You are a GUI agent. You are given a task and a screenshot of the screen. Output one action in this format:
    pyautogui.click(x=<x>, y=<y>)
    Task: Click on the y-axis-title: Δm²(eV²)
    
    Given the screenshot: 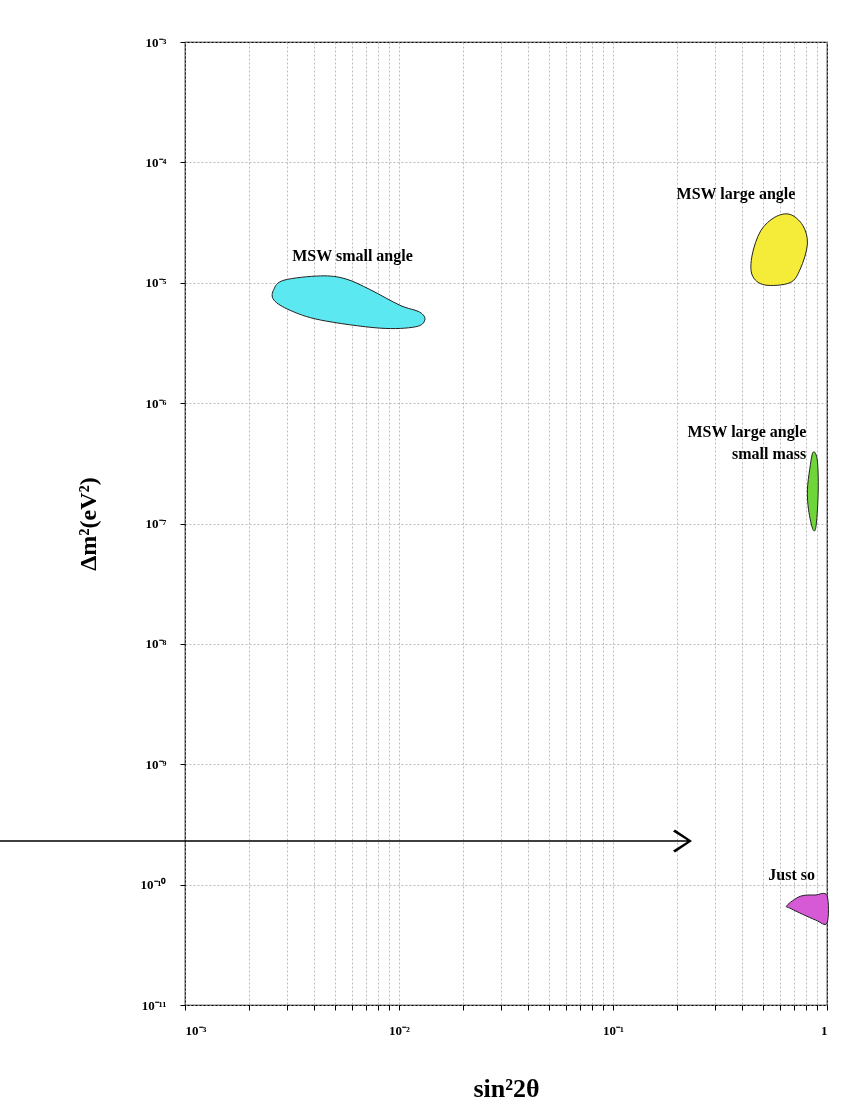 What is the action you would take?
    pyautogui.click(x=87, y=524)
    